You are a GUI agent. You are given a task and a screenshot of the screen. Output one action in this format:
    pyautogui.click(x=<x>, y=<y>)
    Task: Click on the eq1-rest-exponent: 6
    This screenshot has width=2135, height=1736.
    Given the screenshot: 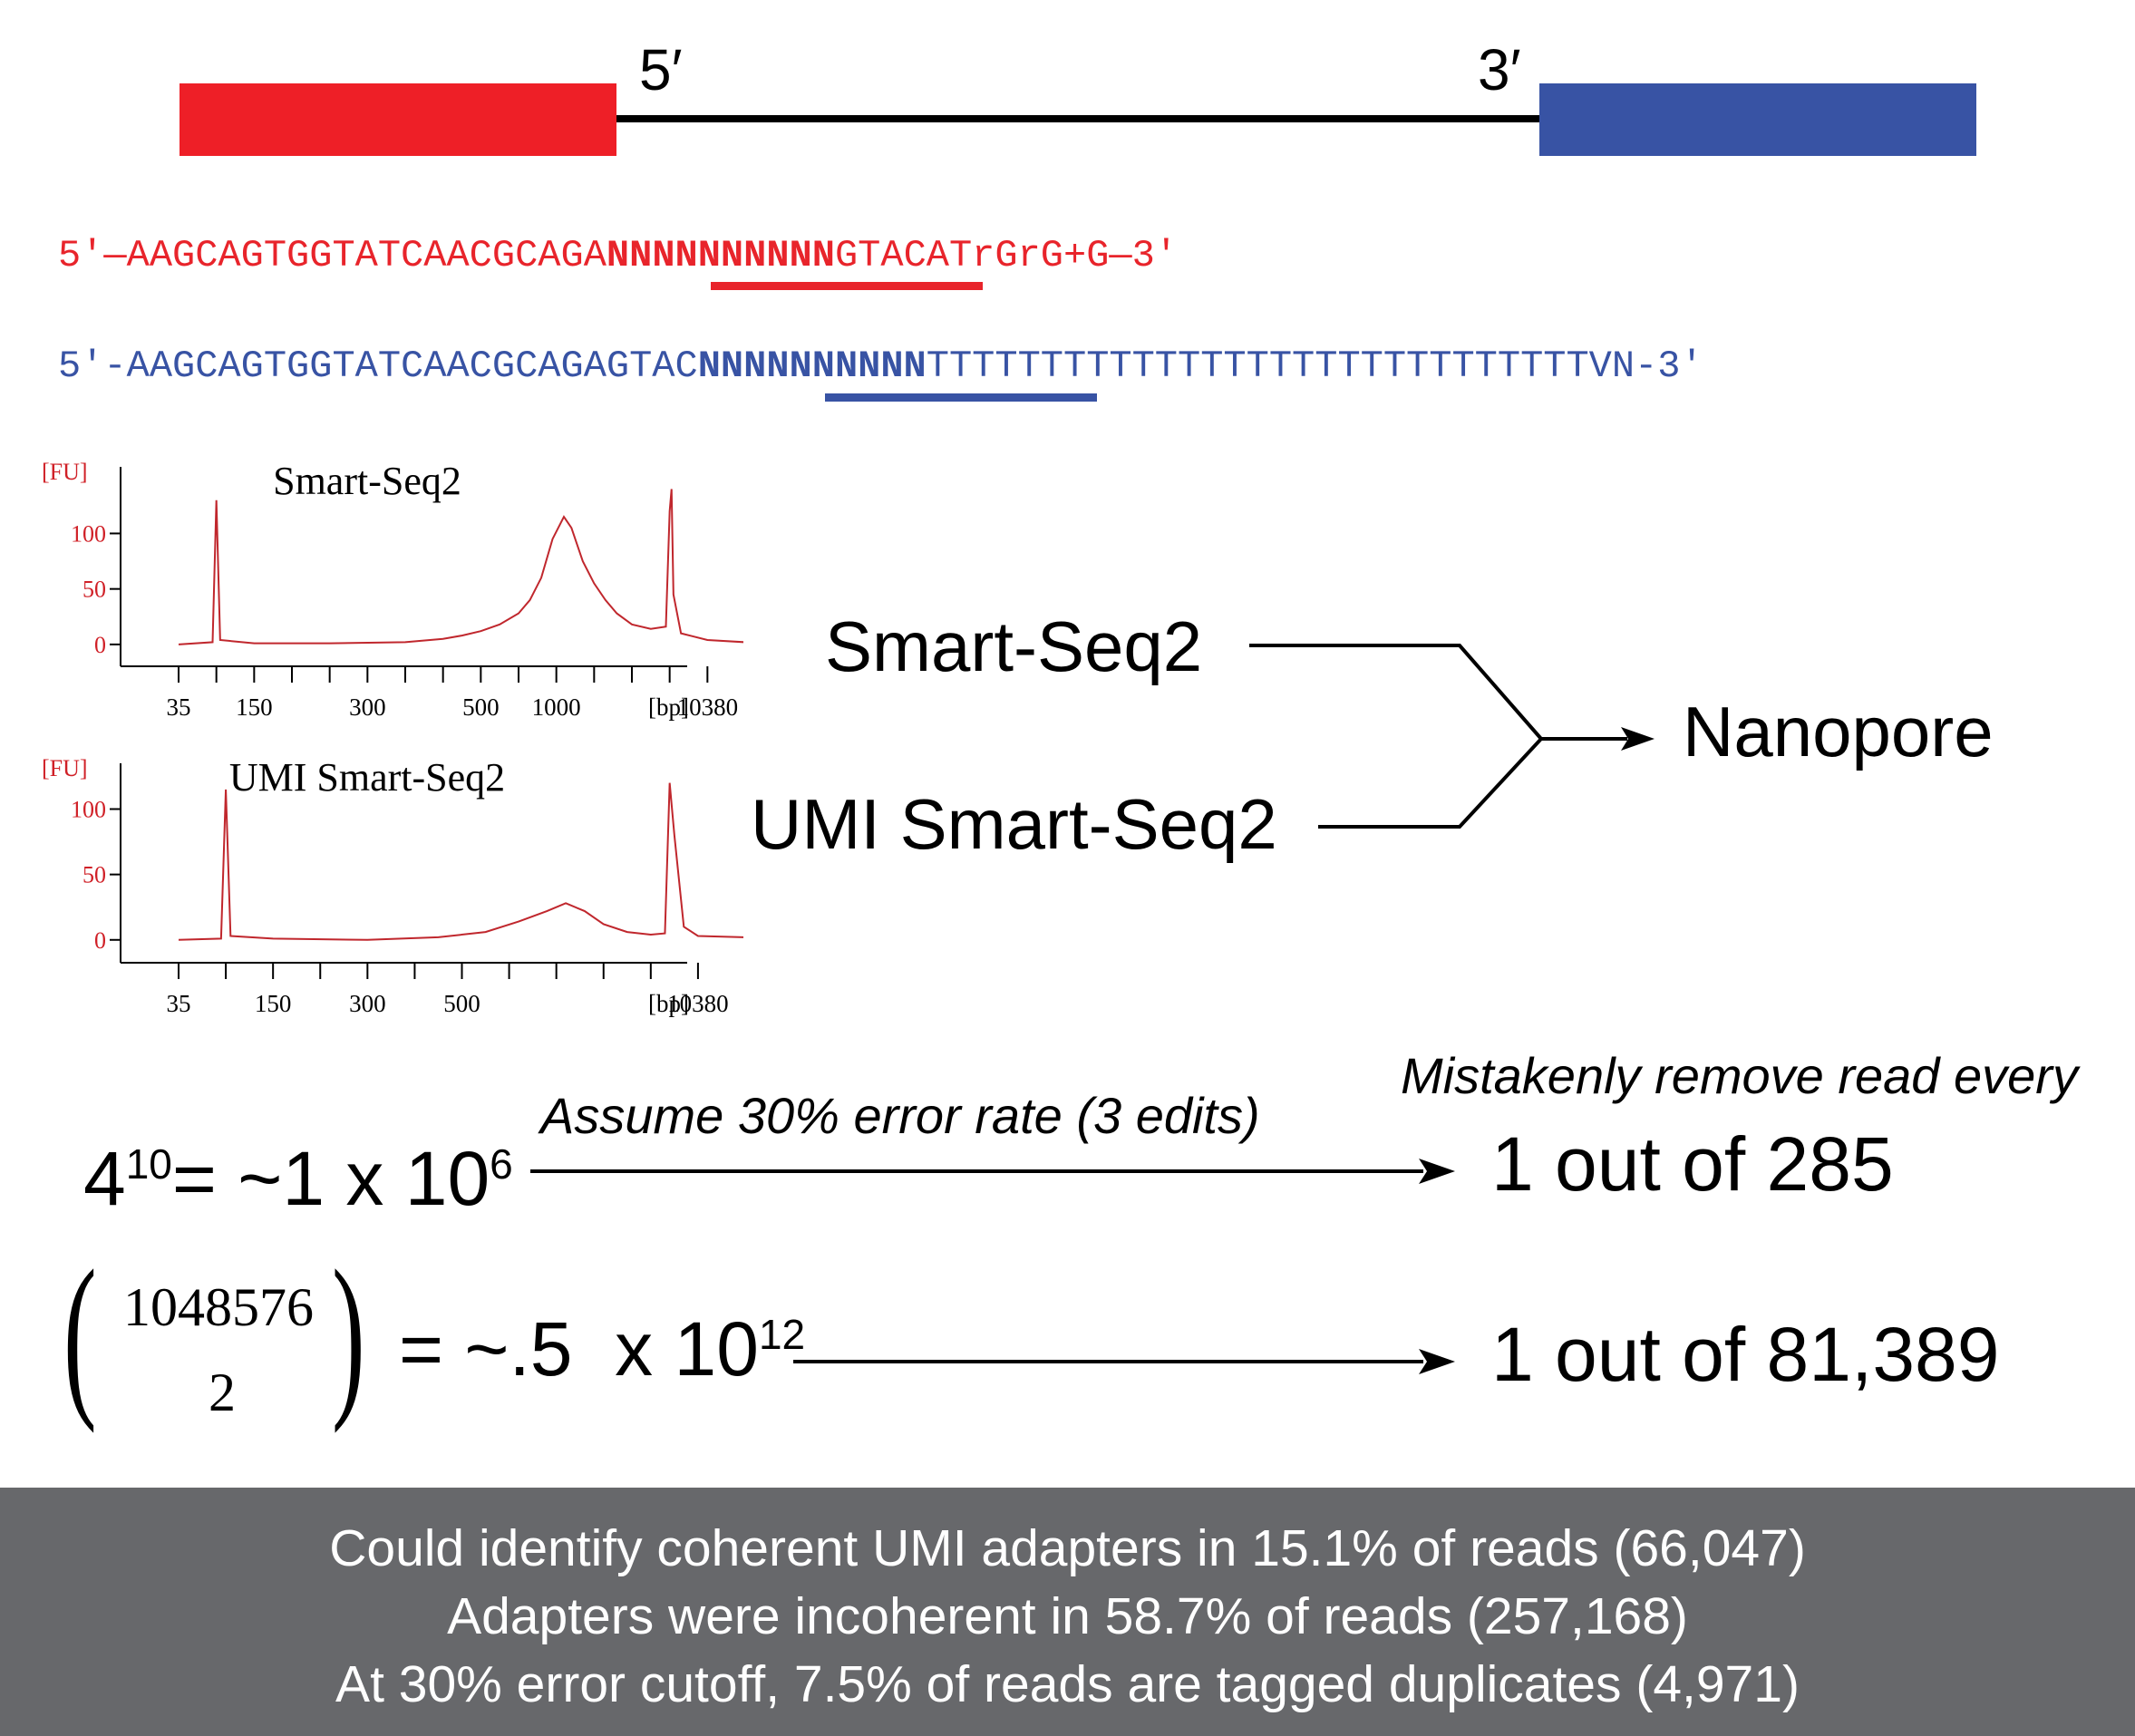 What is the action you would take?
    pyautogui.click(x=501, y=1164)
    